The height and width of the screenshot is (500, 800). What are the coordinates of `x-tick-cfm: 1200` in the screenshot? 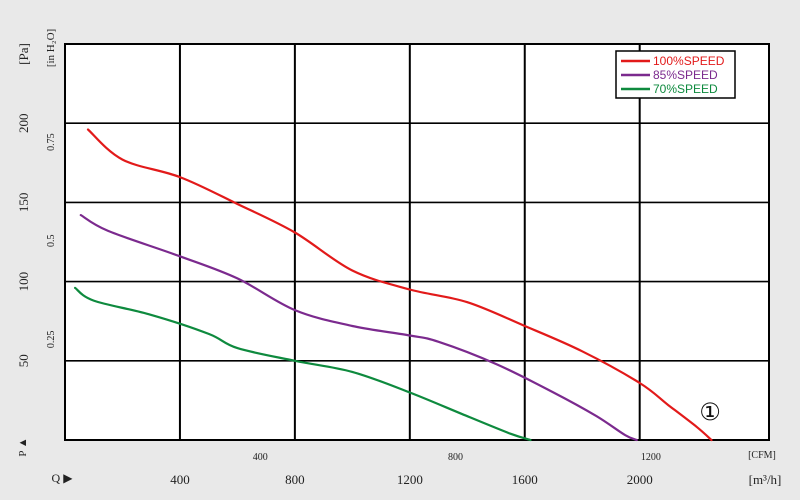 It's located at (651, 457).